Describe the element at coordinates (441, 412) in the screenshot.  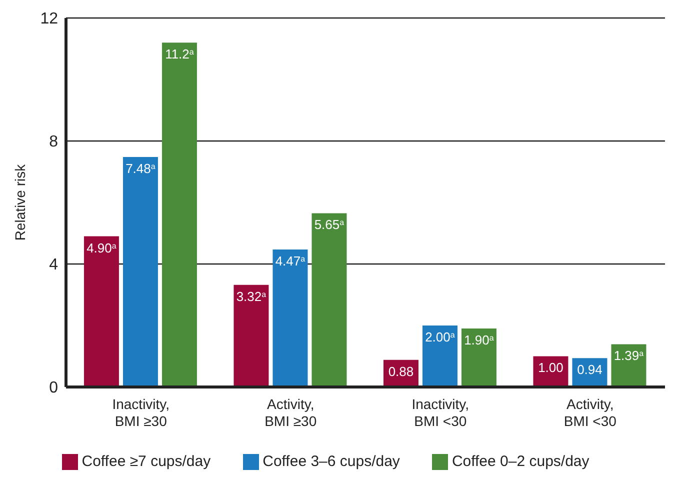
I see `x-tick-label: Inactivity, BMI <30` at that location.